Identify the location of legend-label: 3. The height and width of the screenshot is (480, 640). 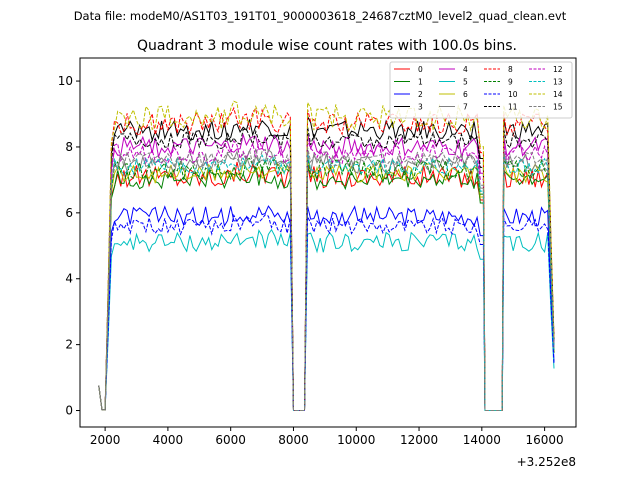
(420, 107).